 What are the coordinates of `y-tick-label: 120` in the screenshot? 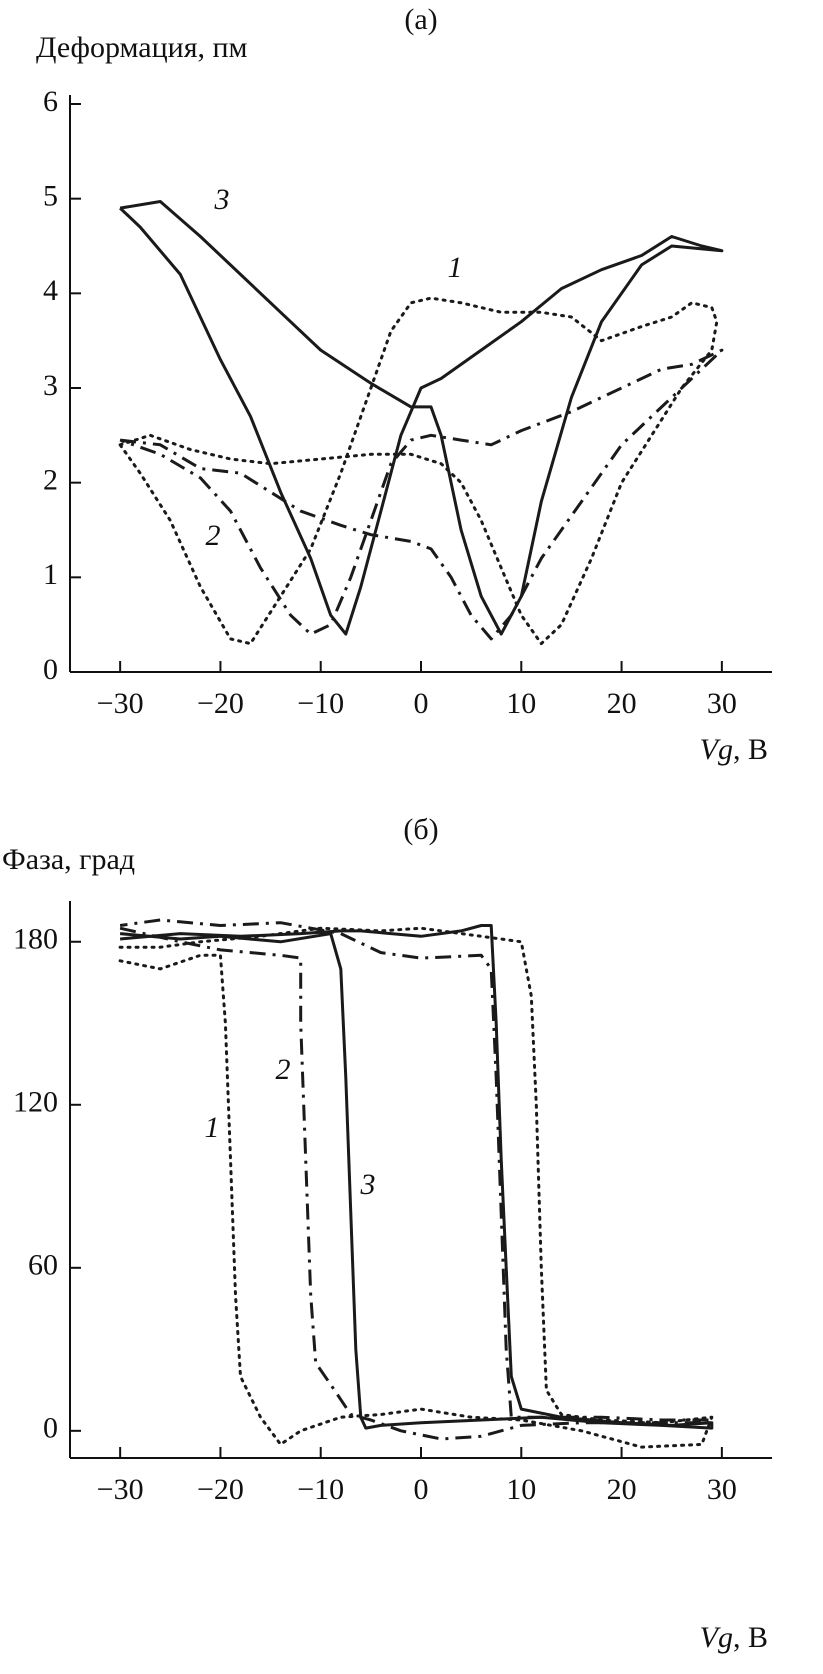 It's located at (35, 1102).